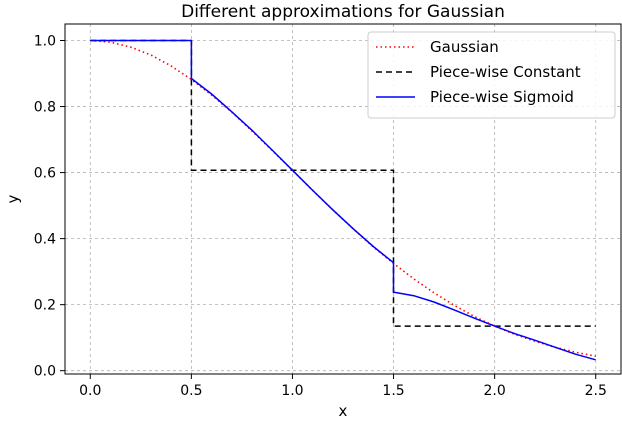 Image resolution: width=622 pixels, height=423 pixels. What do you see at coordinates (495, 391) in the screenshot?
I see `x-tick-label: 2.0` at bounding box center [495, 391].